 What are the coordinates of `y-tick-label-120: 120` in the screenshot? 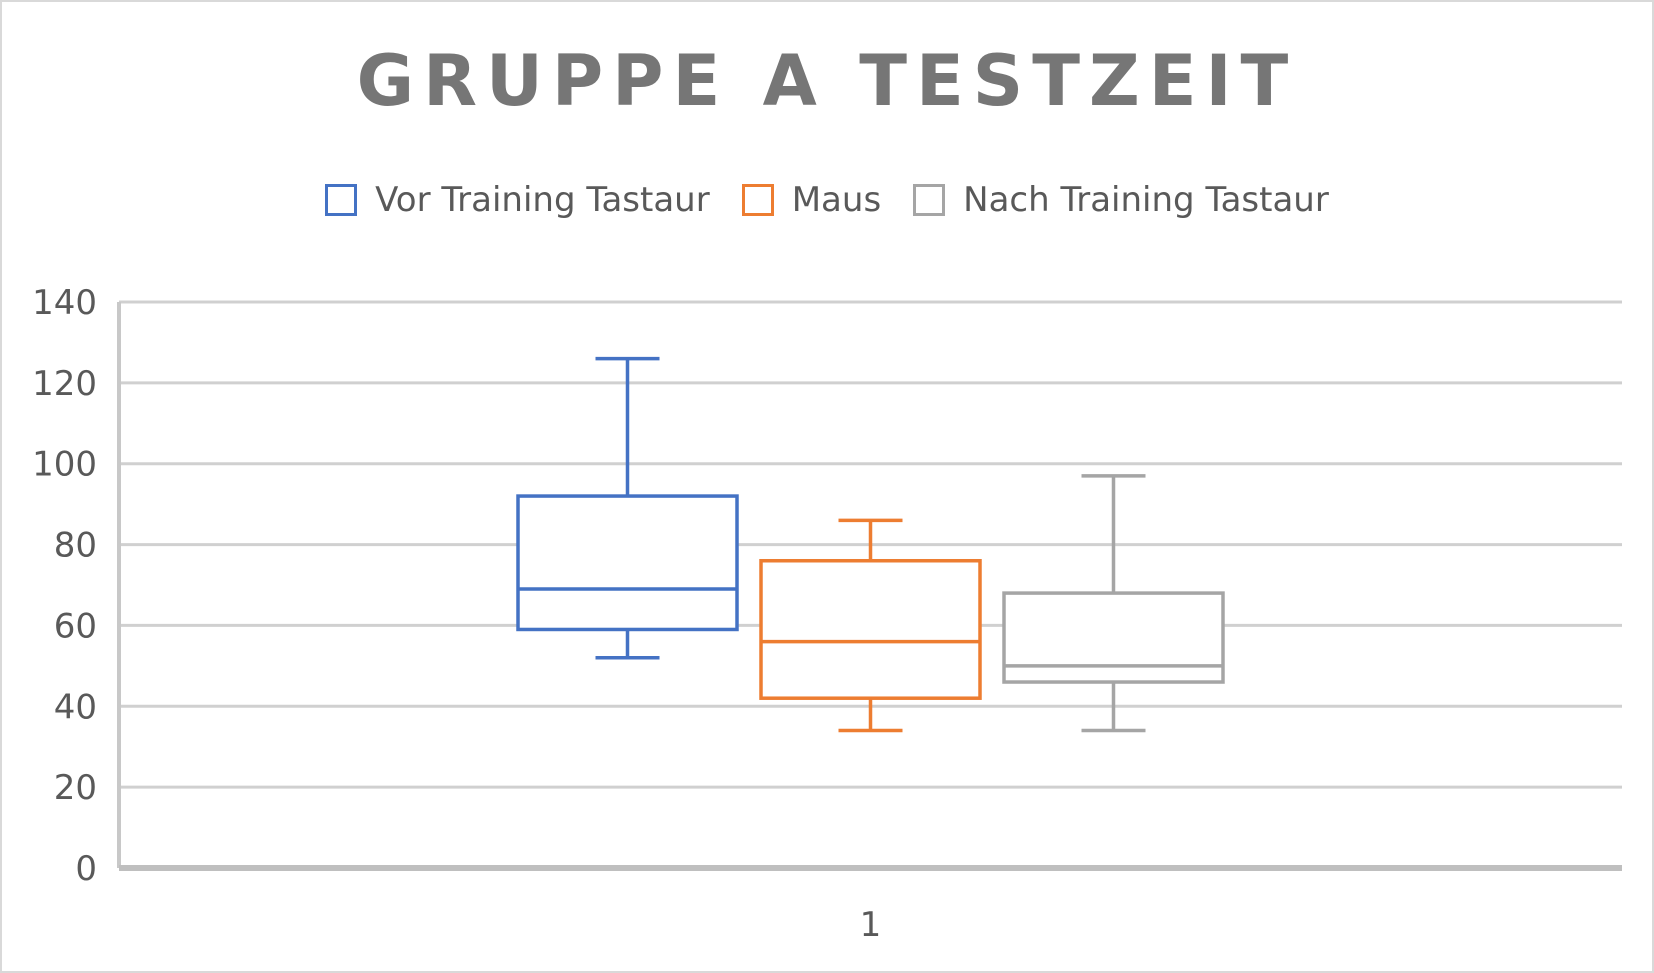 It's located at (64, 384).